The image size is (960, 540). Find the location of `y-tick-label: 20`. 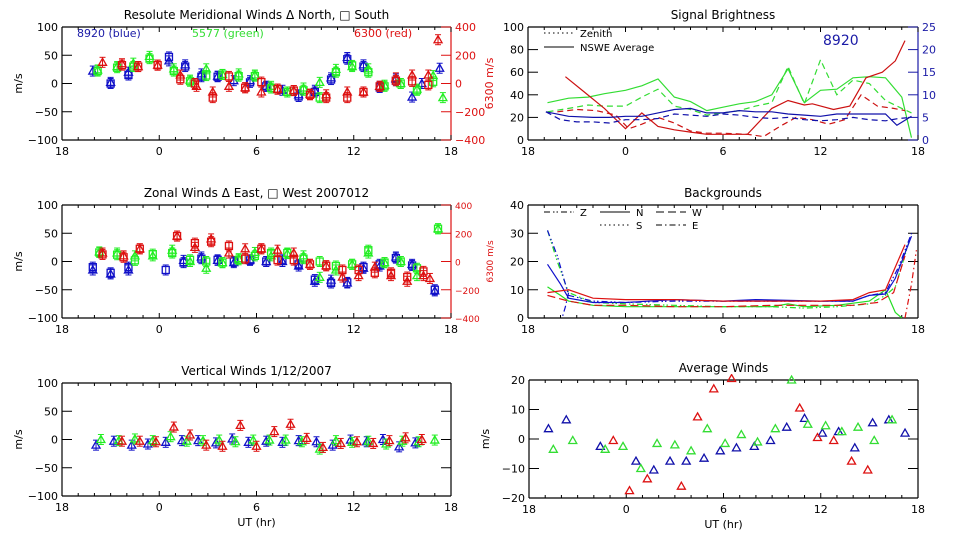

y-tick-label: 20 is located at coordinates (517, 262).